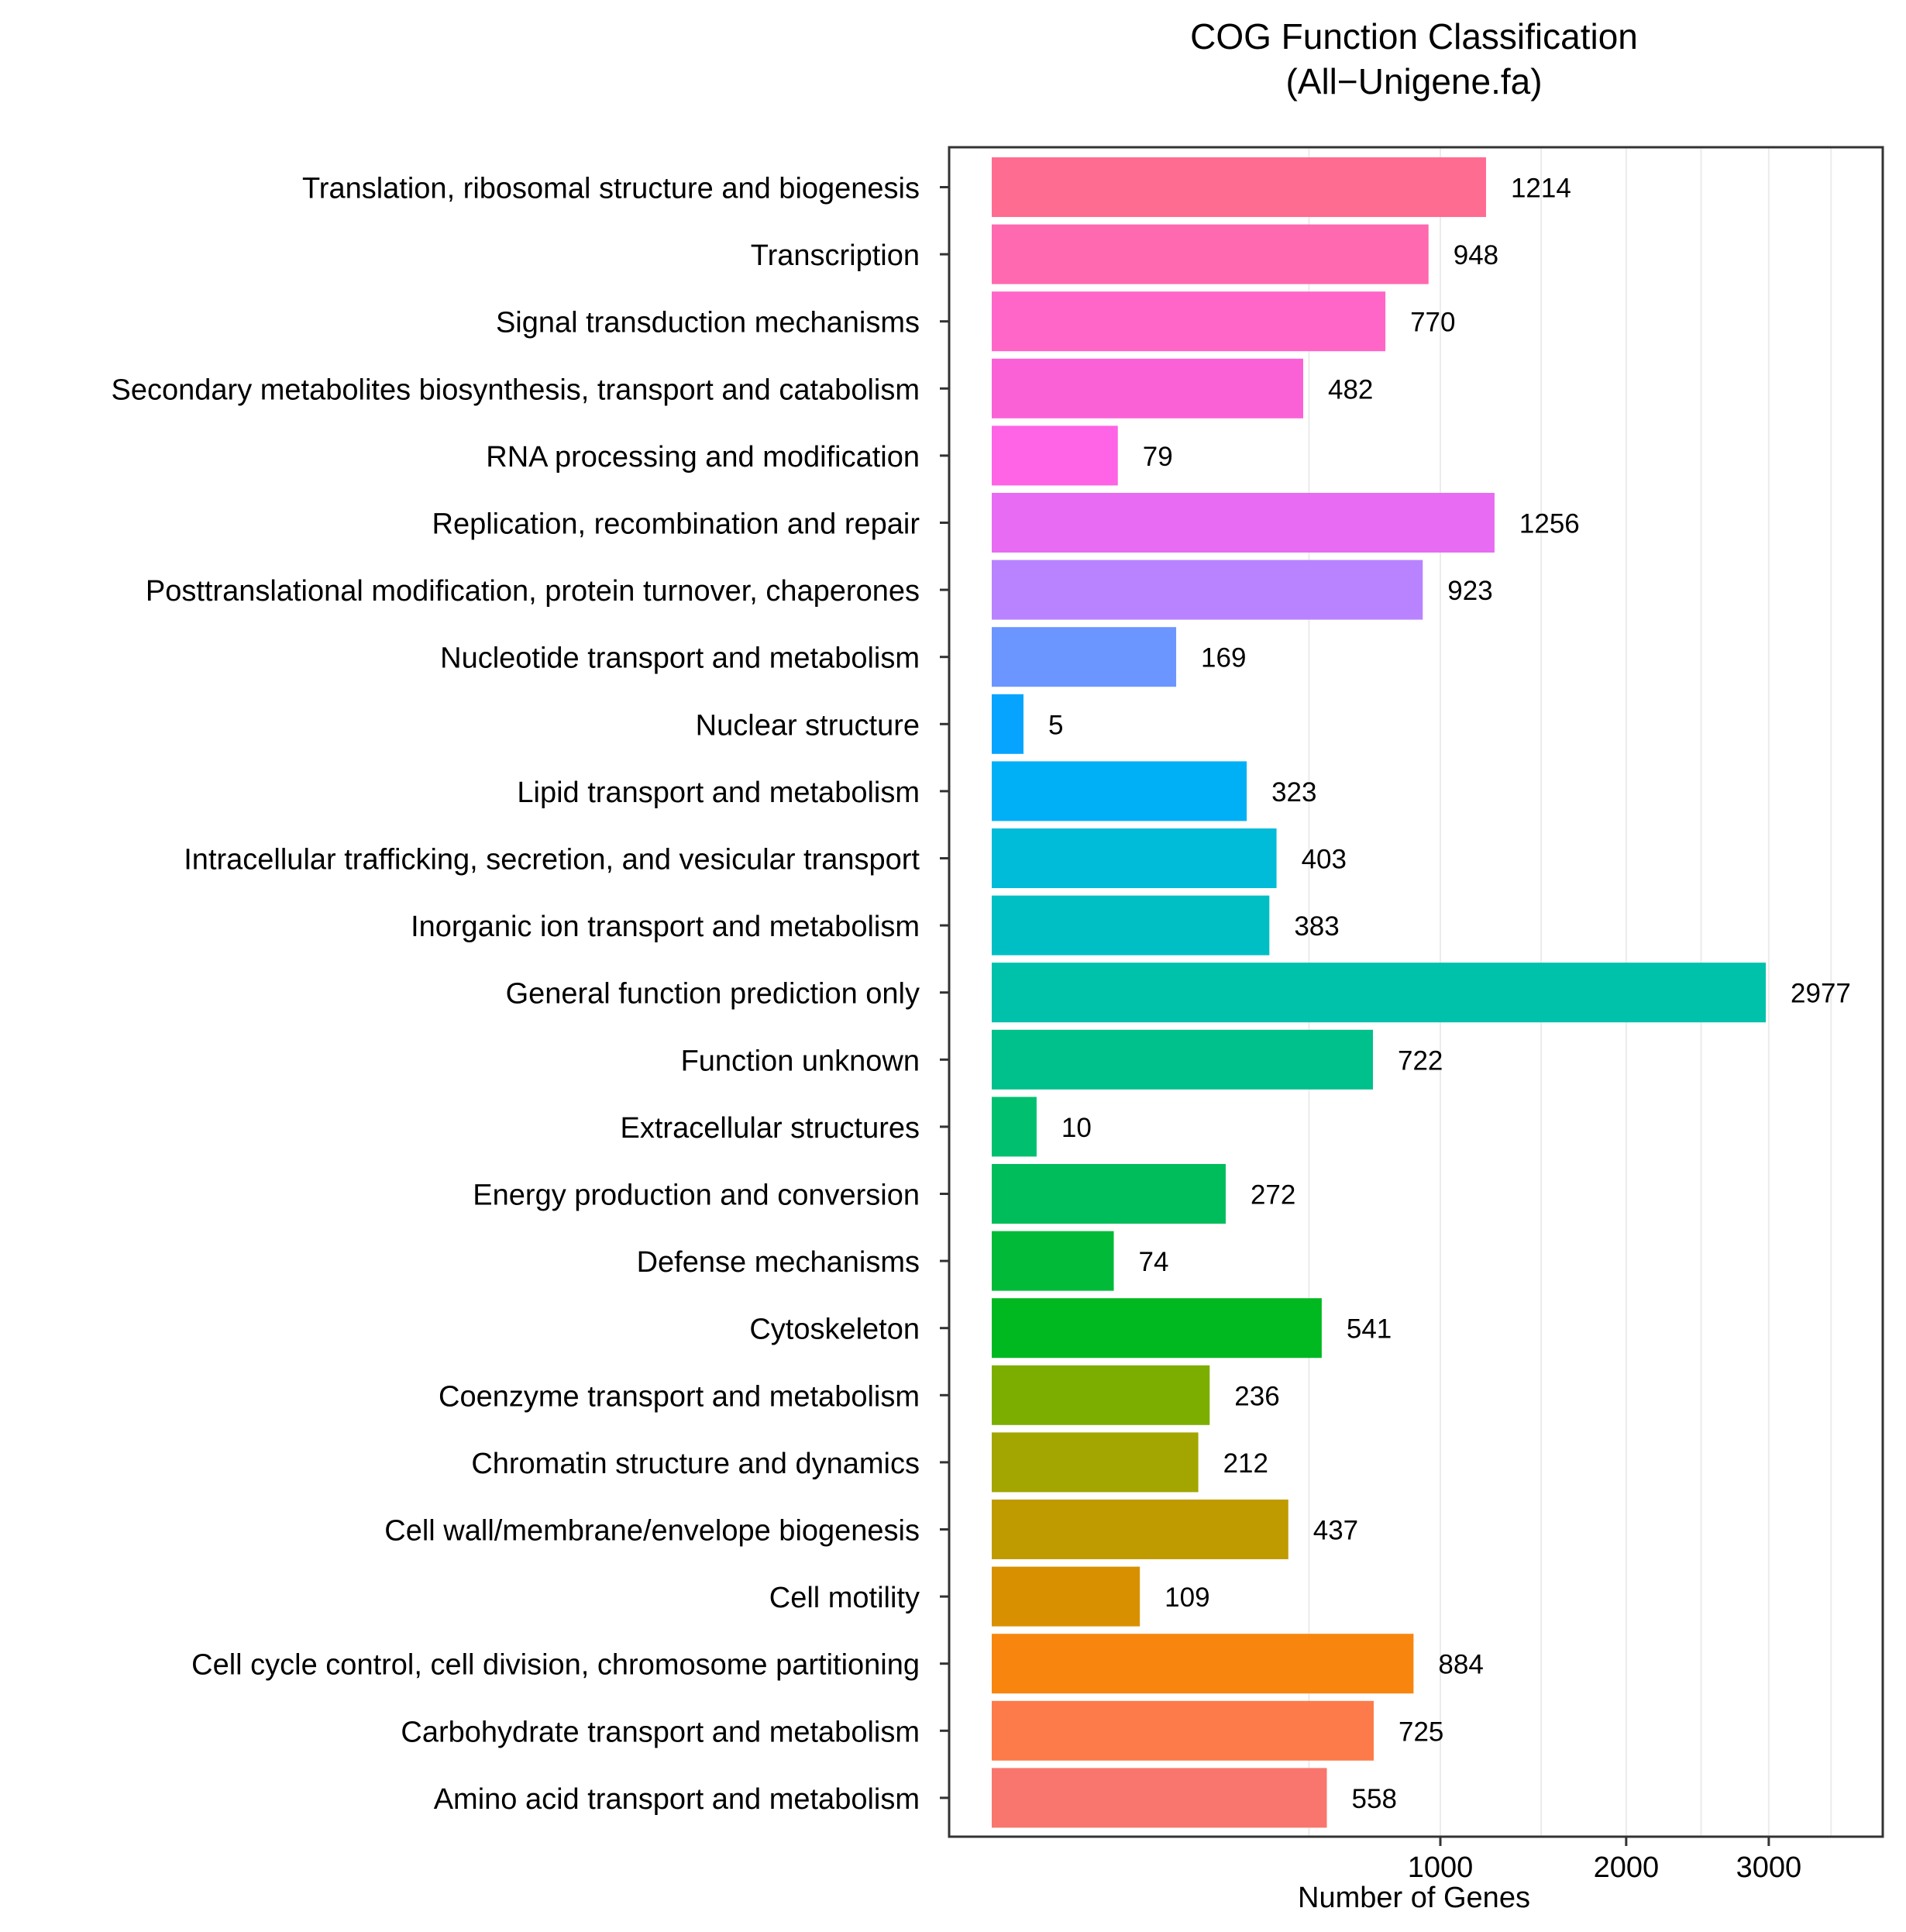 This screenshot has width=1906, height=1932. What do you see at coordinates (1549, 524) in the screenshot?
I see `value-label: 1256` at bounding box center [1549, 524].